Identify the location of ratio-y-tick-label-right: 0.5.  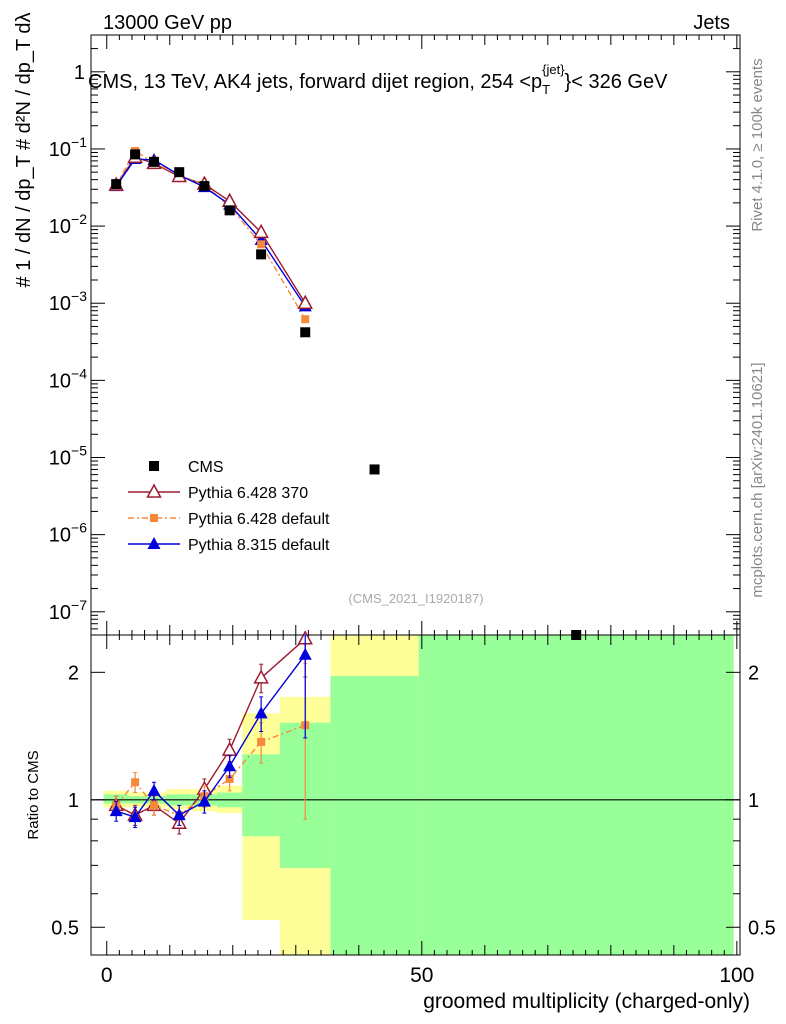
(762, 928).